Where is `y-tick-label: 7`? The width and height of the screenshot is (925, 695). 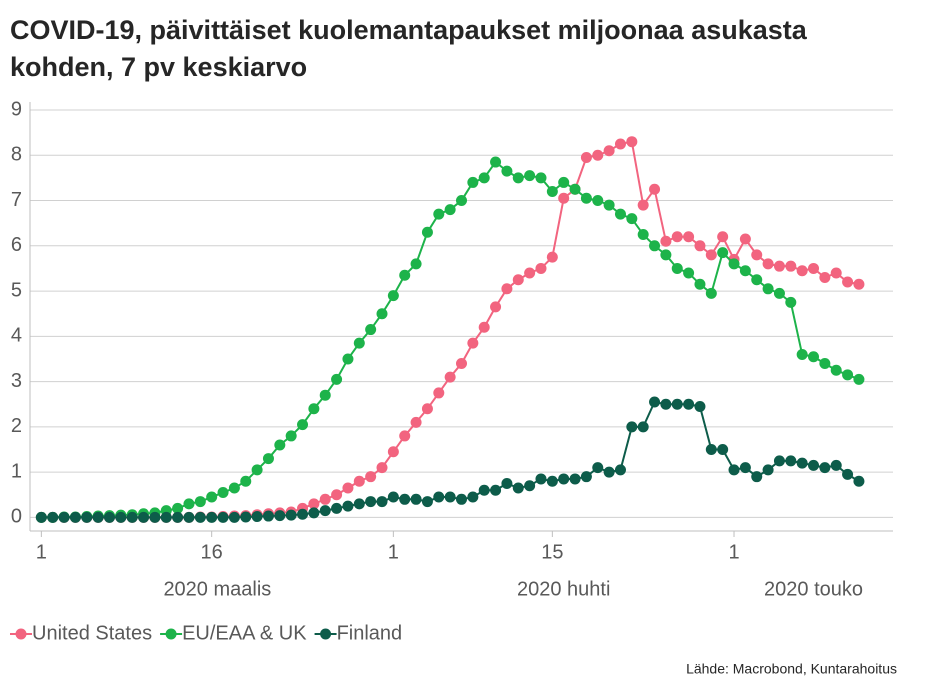
y-tick-label: 7 is located at coordinates (16, 200).